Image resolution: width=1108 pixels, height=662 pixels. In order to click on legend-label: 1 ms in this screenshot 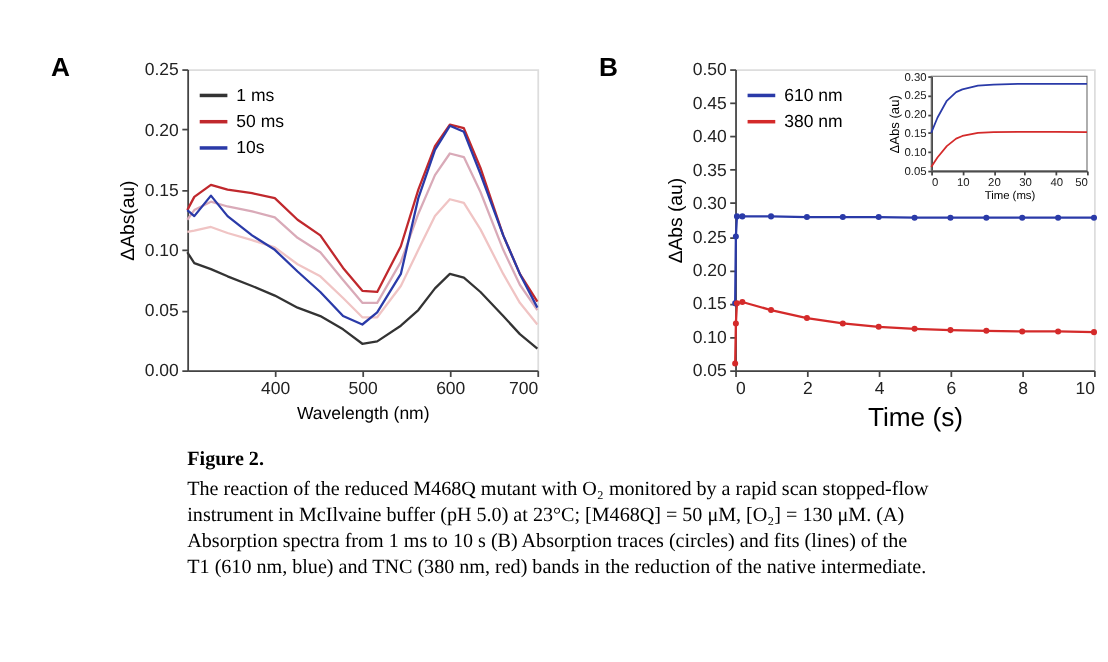, I will do `click(256, 94)`.